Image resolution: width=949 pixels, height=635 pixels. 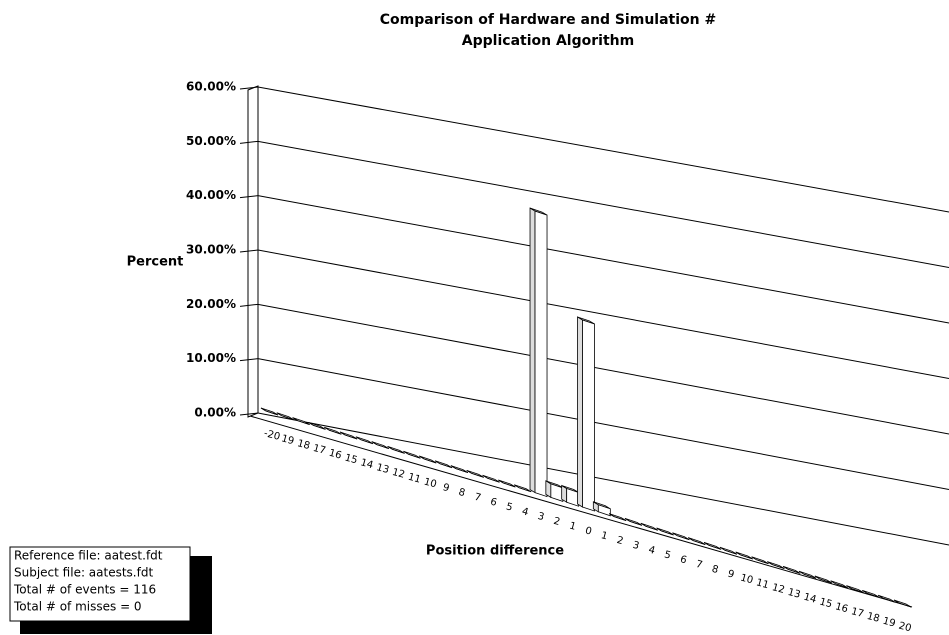 I want to click on x-tick-label: 1, so click(x=572, y=527).